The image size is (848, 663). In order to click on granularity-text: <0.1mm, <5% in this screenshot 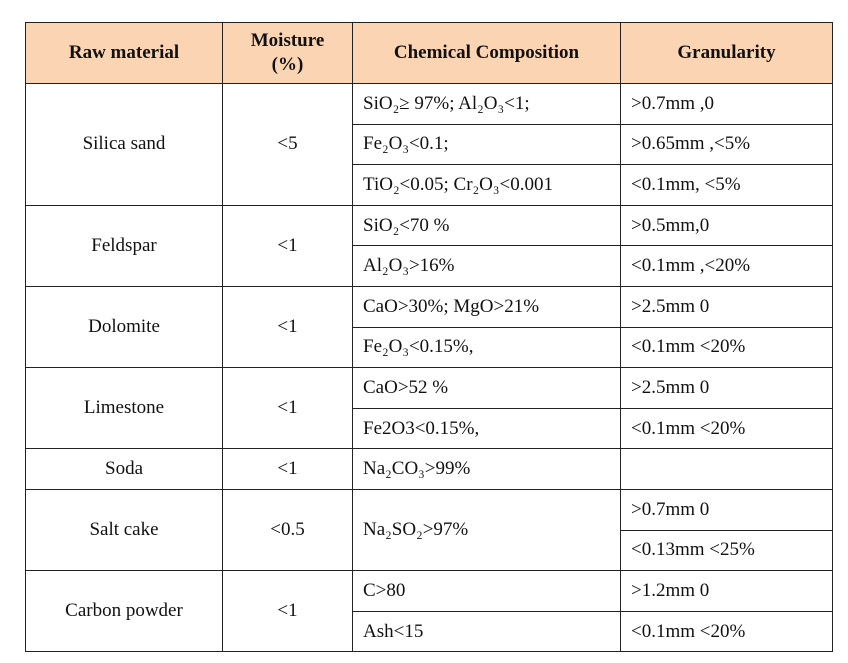, I will do `click(686, 184)`.